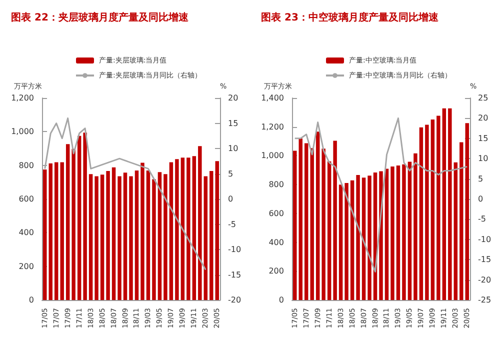  Describe the element at coordinates (350, 18) in the screenshot. I see `chart-title: 图表 23：中空玻璃月度产量及同比增速` at that location.